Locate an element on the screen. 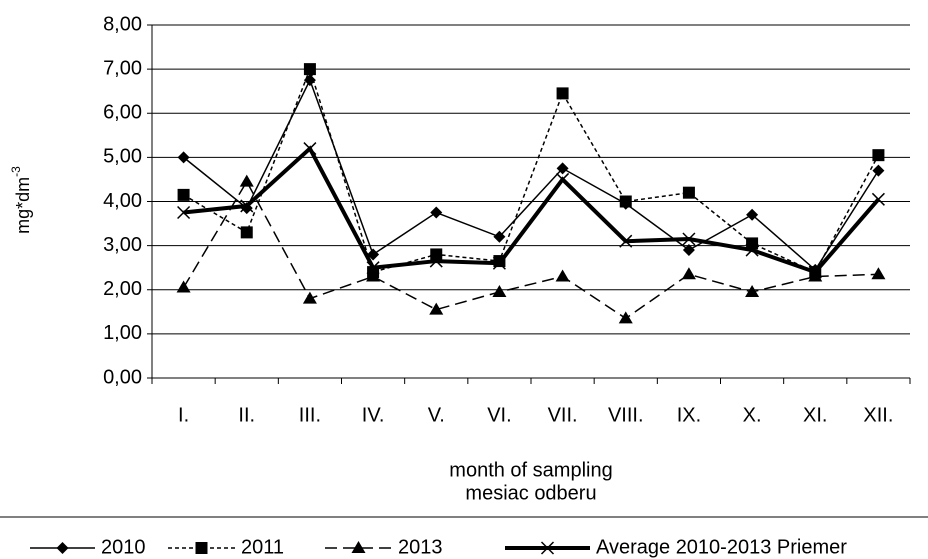 The image size is (928, 559). y-tick-label: 7,00 is located at coordinates (122, 68).